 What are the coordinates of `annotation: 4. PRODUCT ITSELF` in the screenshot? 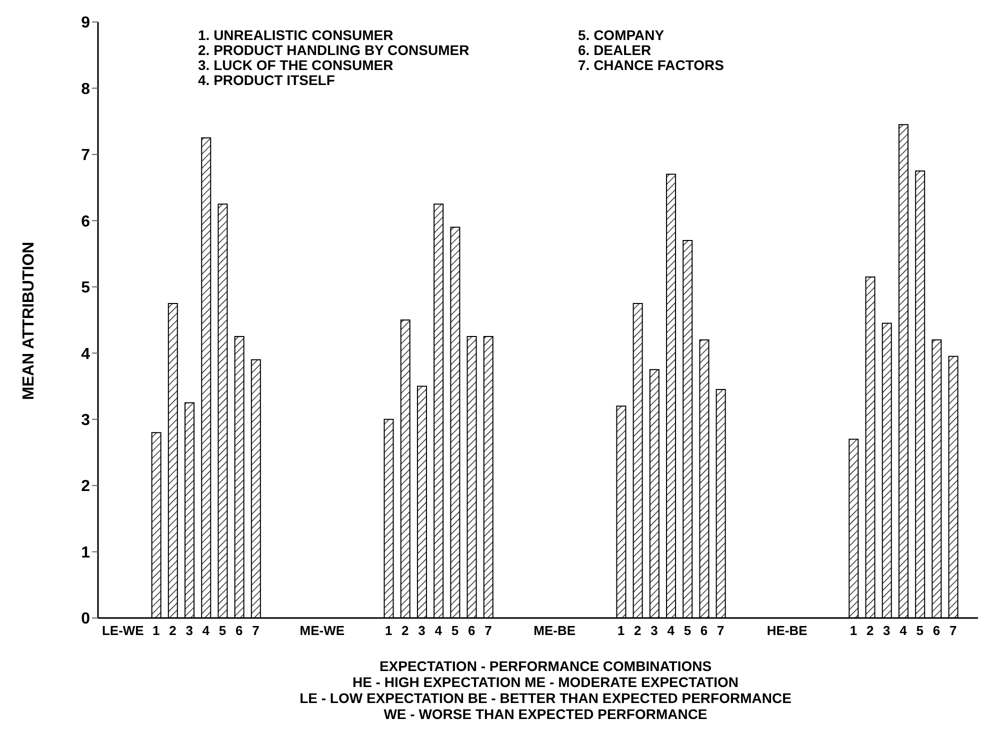 It's located at (267, 80).